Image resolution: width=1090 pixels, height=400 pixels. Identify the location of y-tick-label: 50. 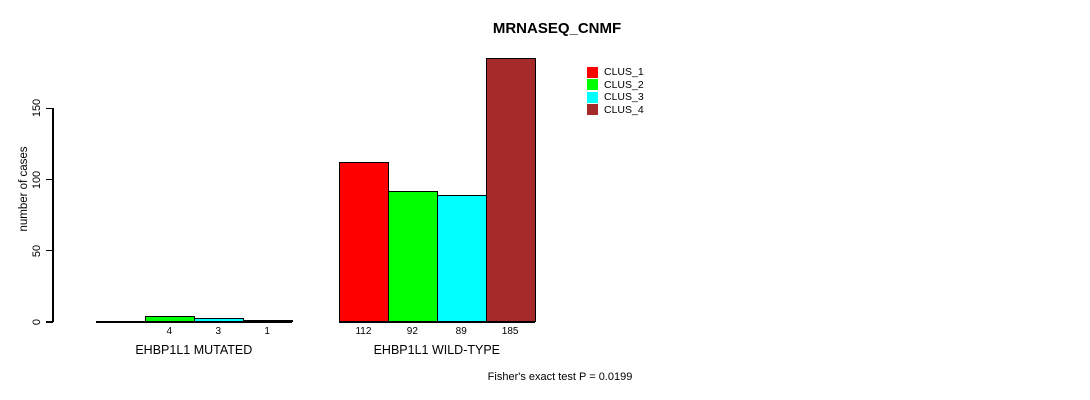
(37, 250).